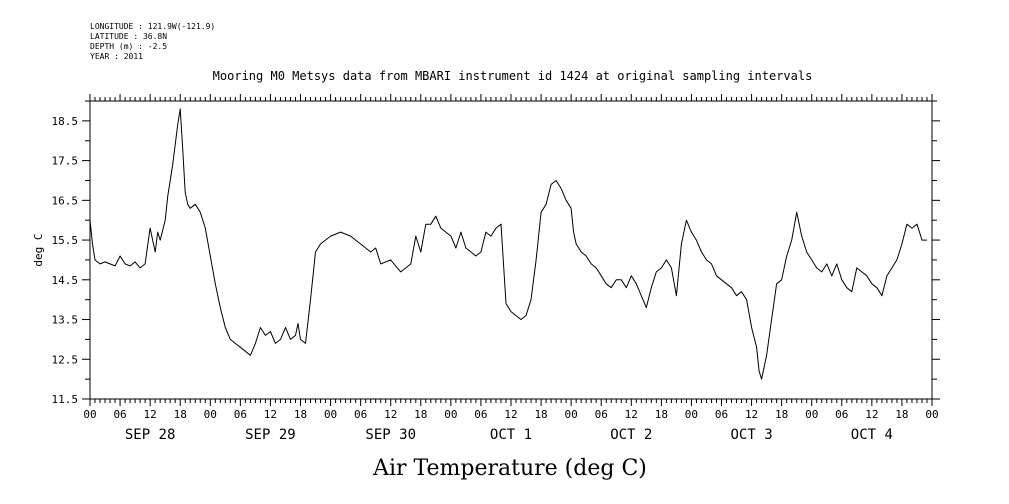  Describe the element at coordinates (751, 435) in the screenshot. I see `x-day-label: OCT 3` at that location.